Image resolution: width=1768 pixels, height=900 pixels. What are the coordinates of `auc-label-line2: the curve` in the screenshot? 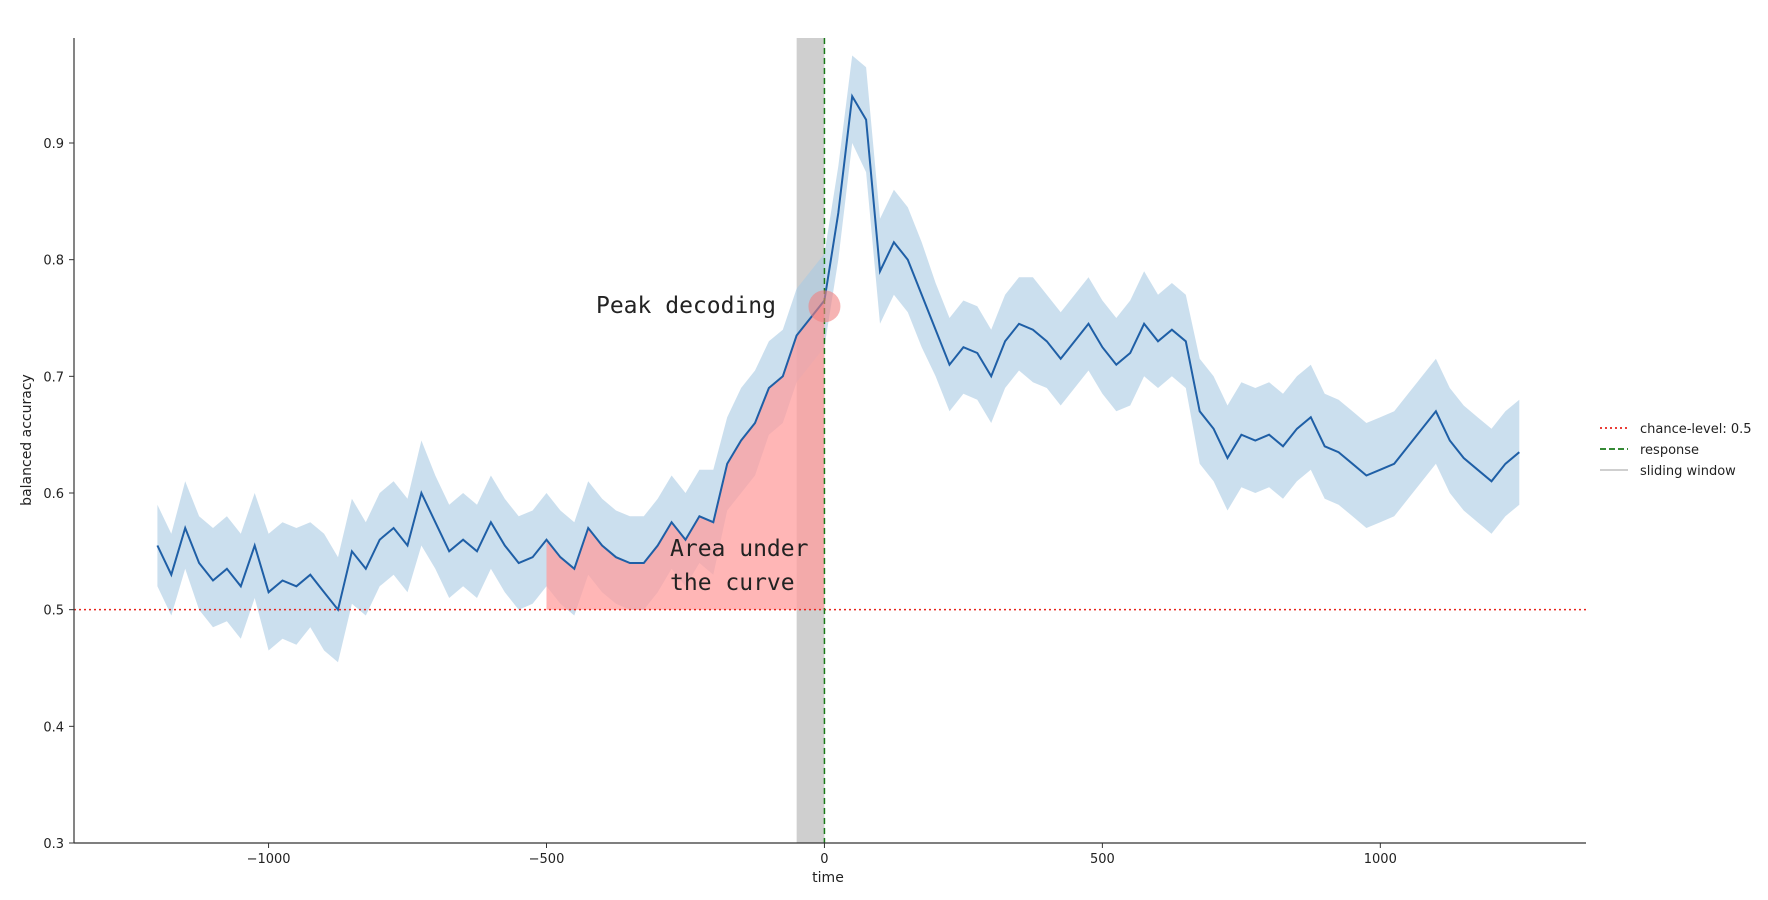 It's located at (732, 583).